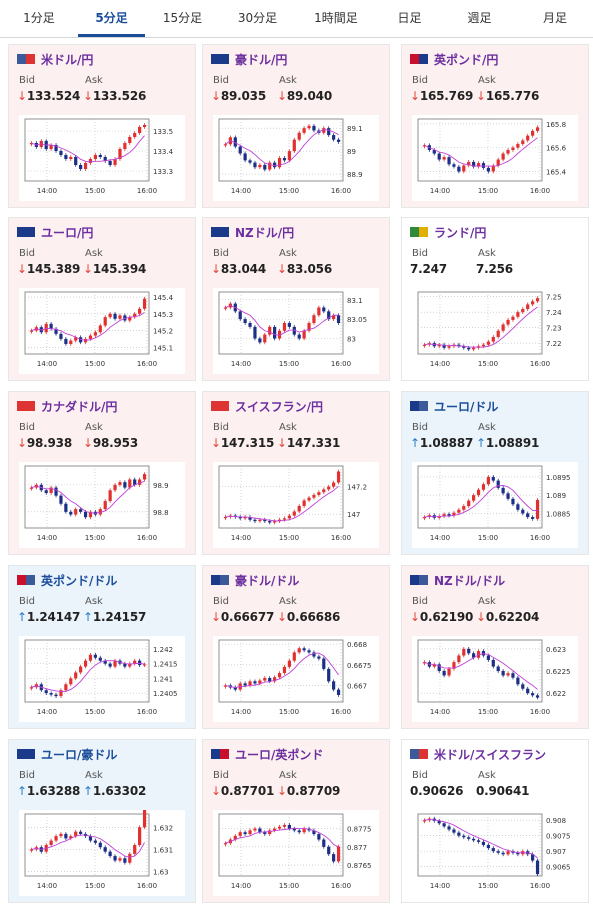 The image size is (593, 911). Describe the element at coordinates (79, 406) in the screenshot. I see `currency-pair-name: カナダドル/円` at that location.